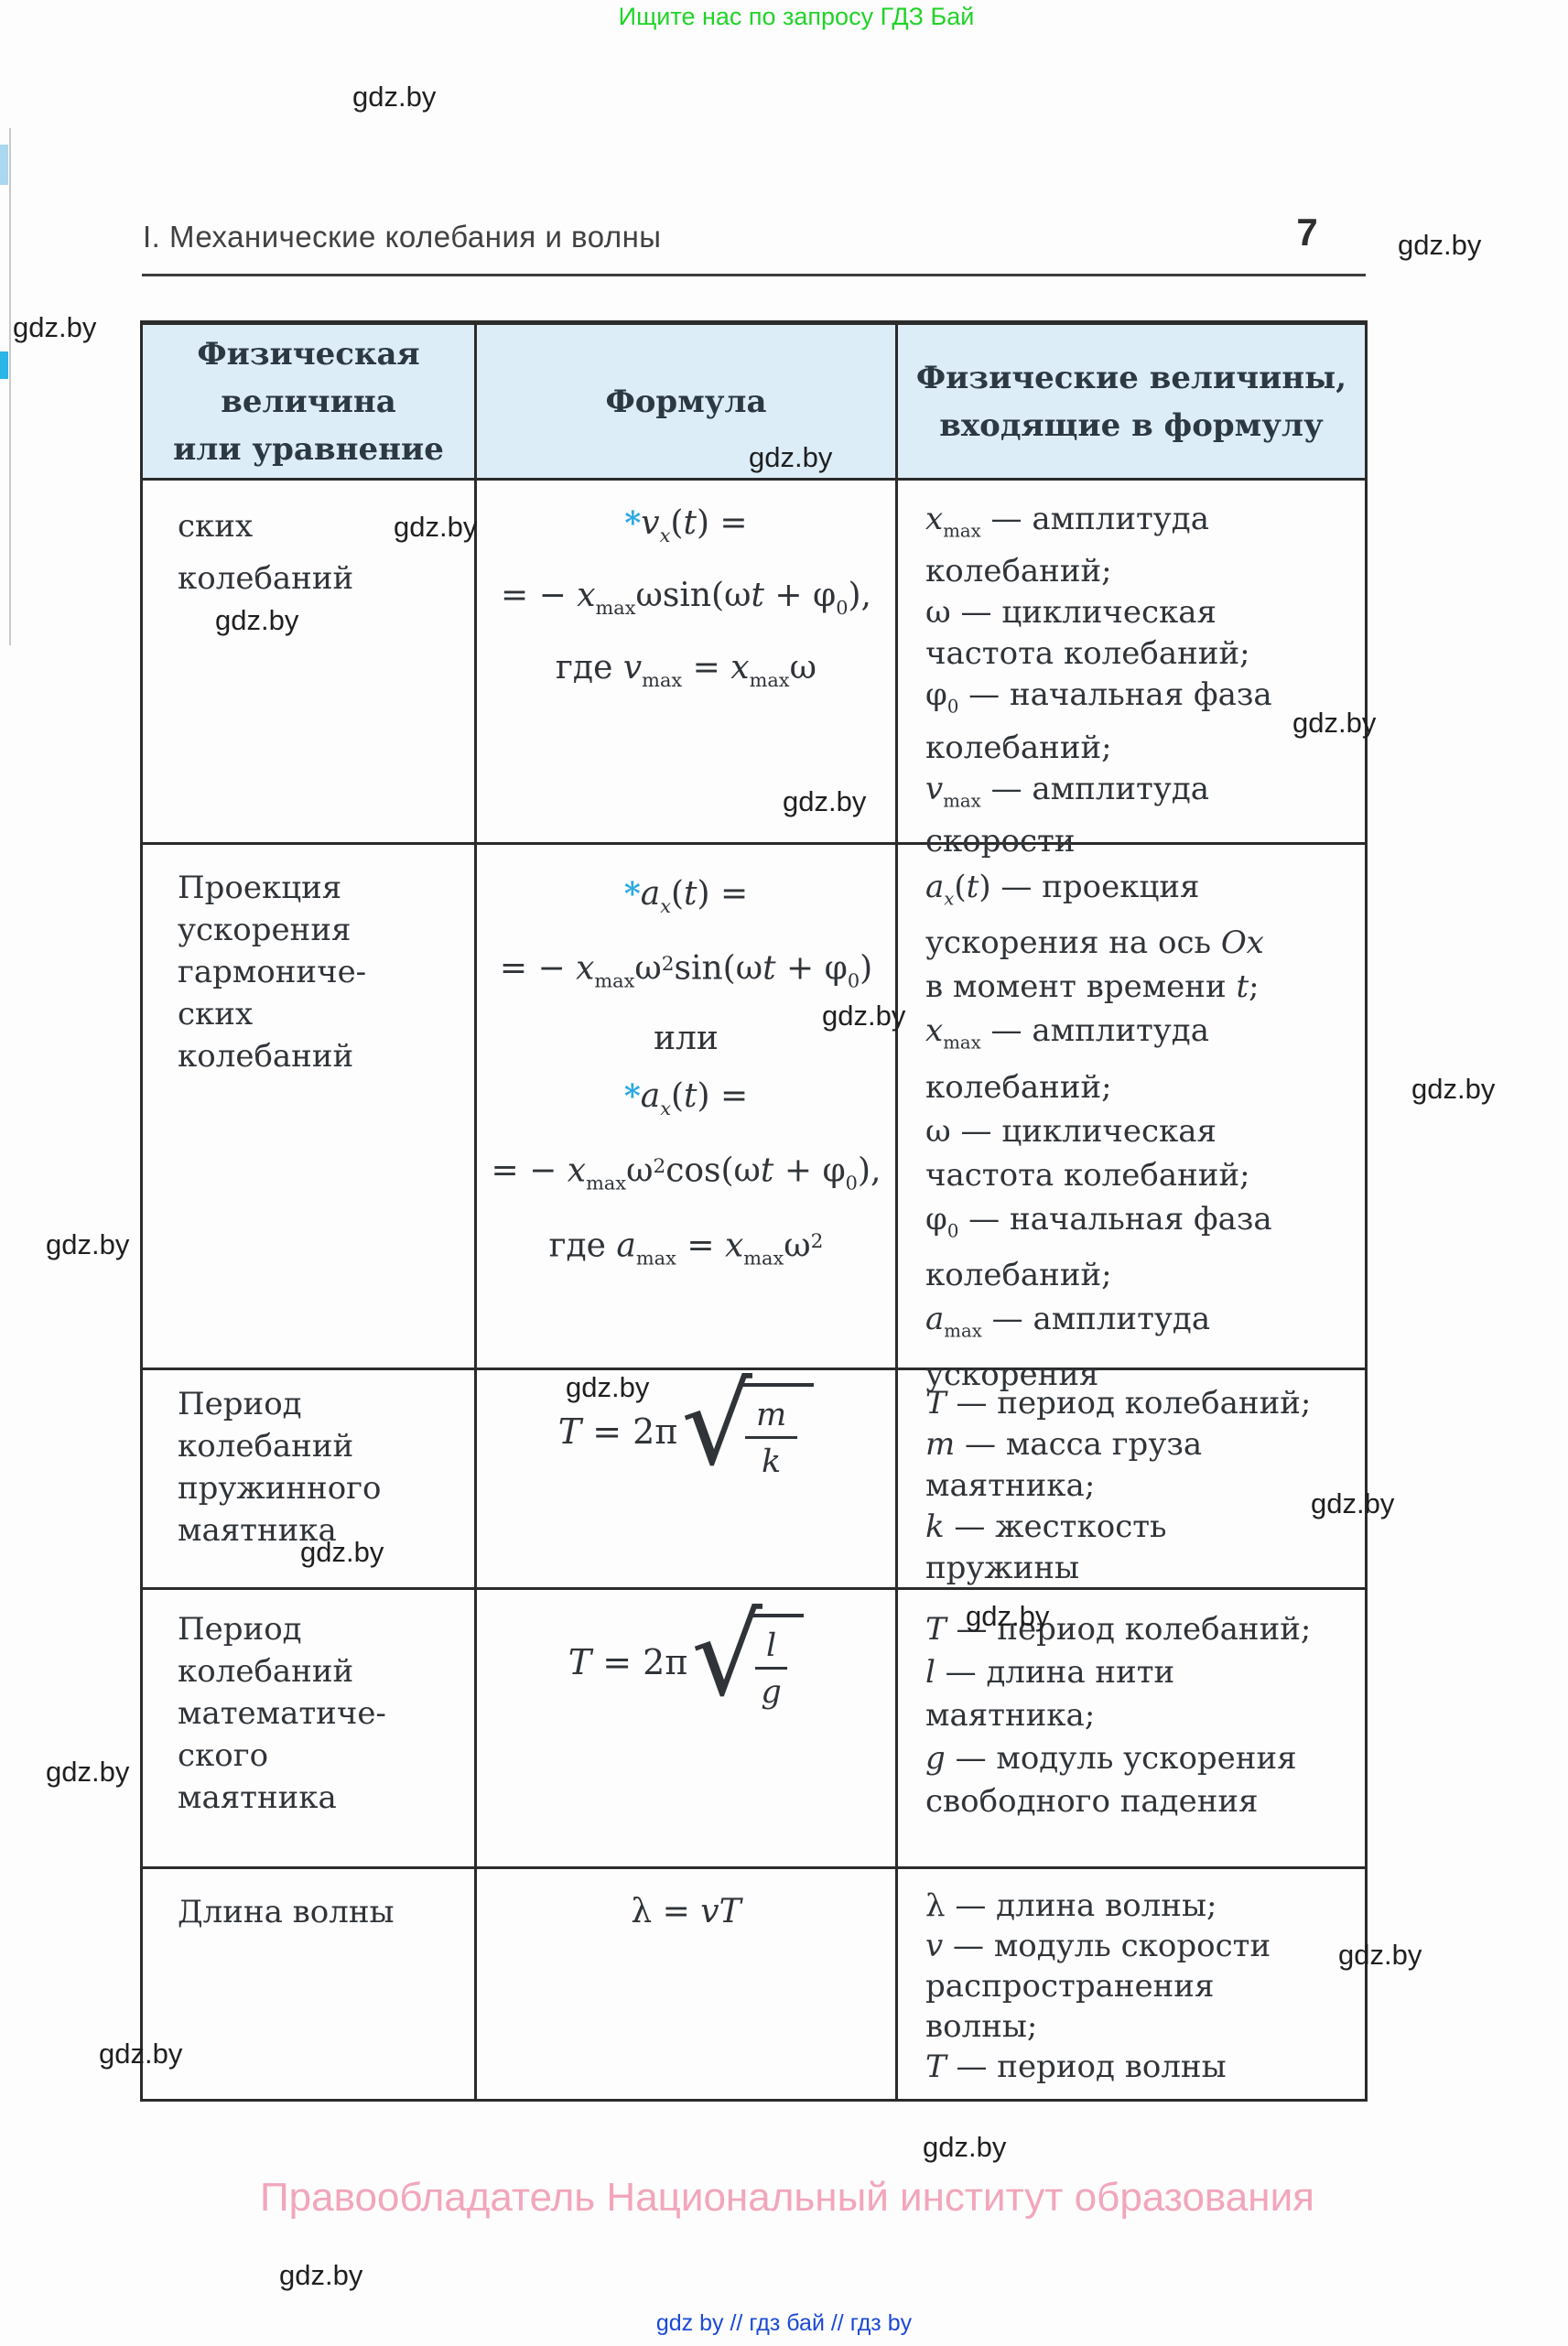 This screenshot has height=2346, width=1568. Describe the element at coordinates (784, 2323) in the screenshot. I see `footer-links: gdz by // гдз бай // гдз by` at that location.